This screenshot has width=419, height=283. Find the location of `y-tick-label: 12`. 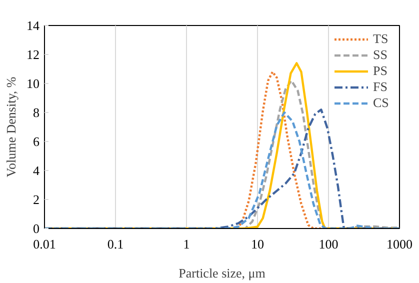

y-tick-label: 12 is located at coordinates (33, 54).